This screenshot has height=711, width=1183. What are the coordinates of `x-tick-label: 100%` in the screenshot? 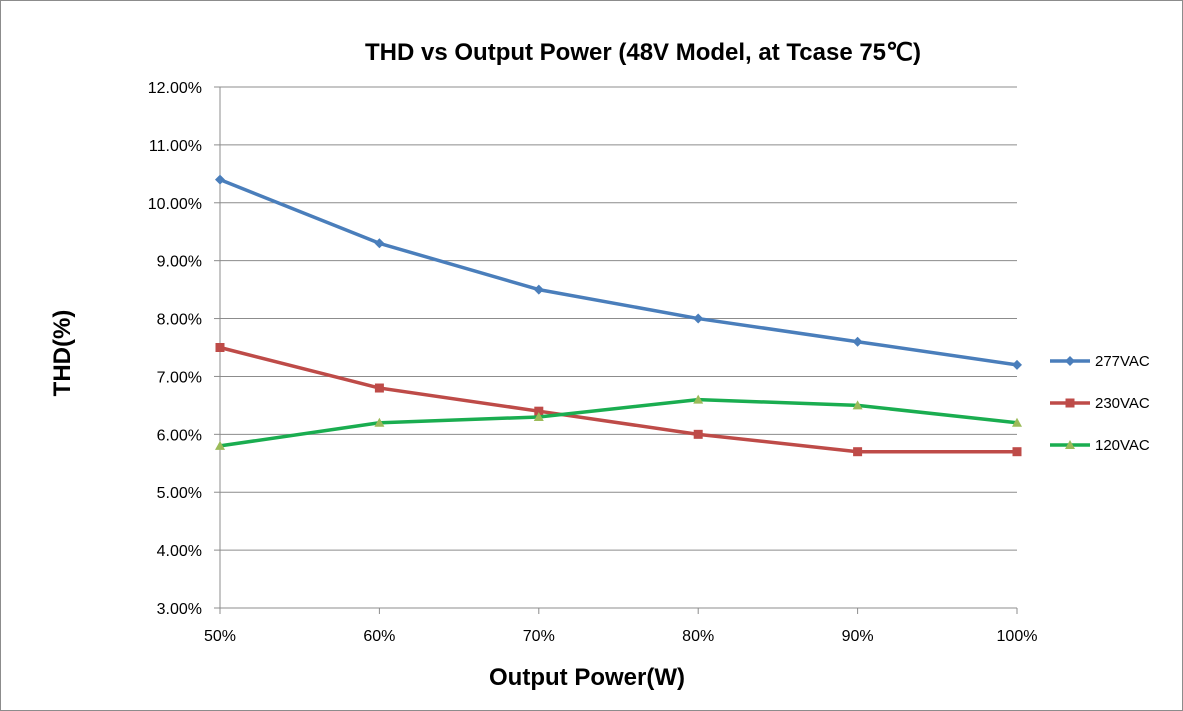 It's located at (1017, 636).